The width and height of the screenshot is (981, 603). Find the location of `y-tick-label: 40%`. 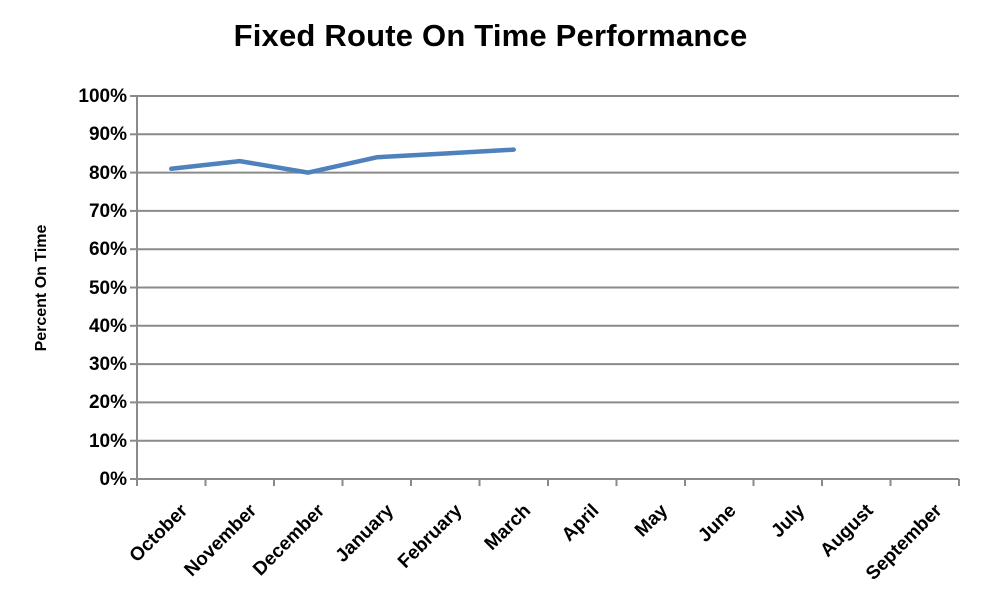

y-tick-label: 40% is located at coordinates (107, 326).